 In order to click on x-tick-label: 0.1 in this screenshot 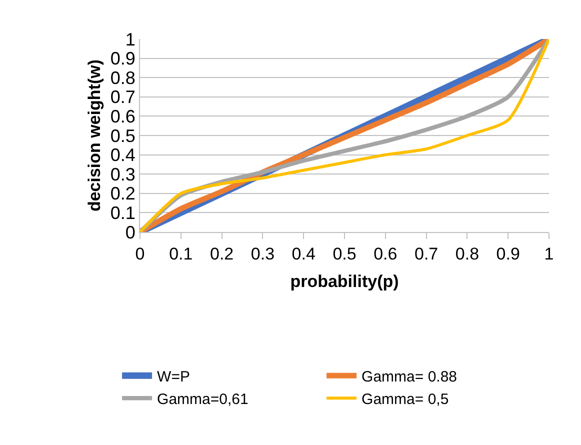, I will do `click(181, 254)`.